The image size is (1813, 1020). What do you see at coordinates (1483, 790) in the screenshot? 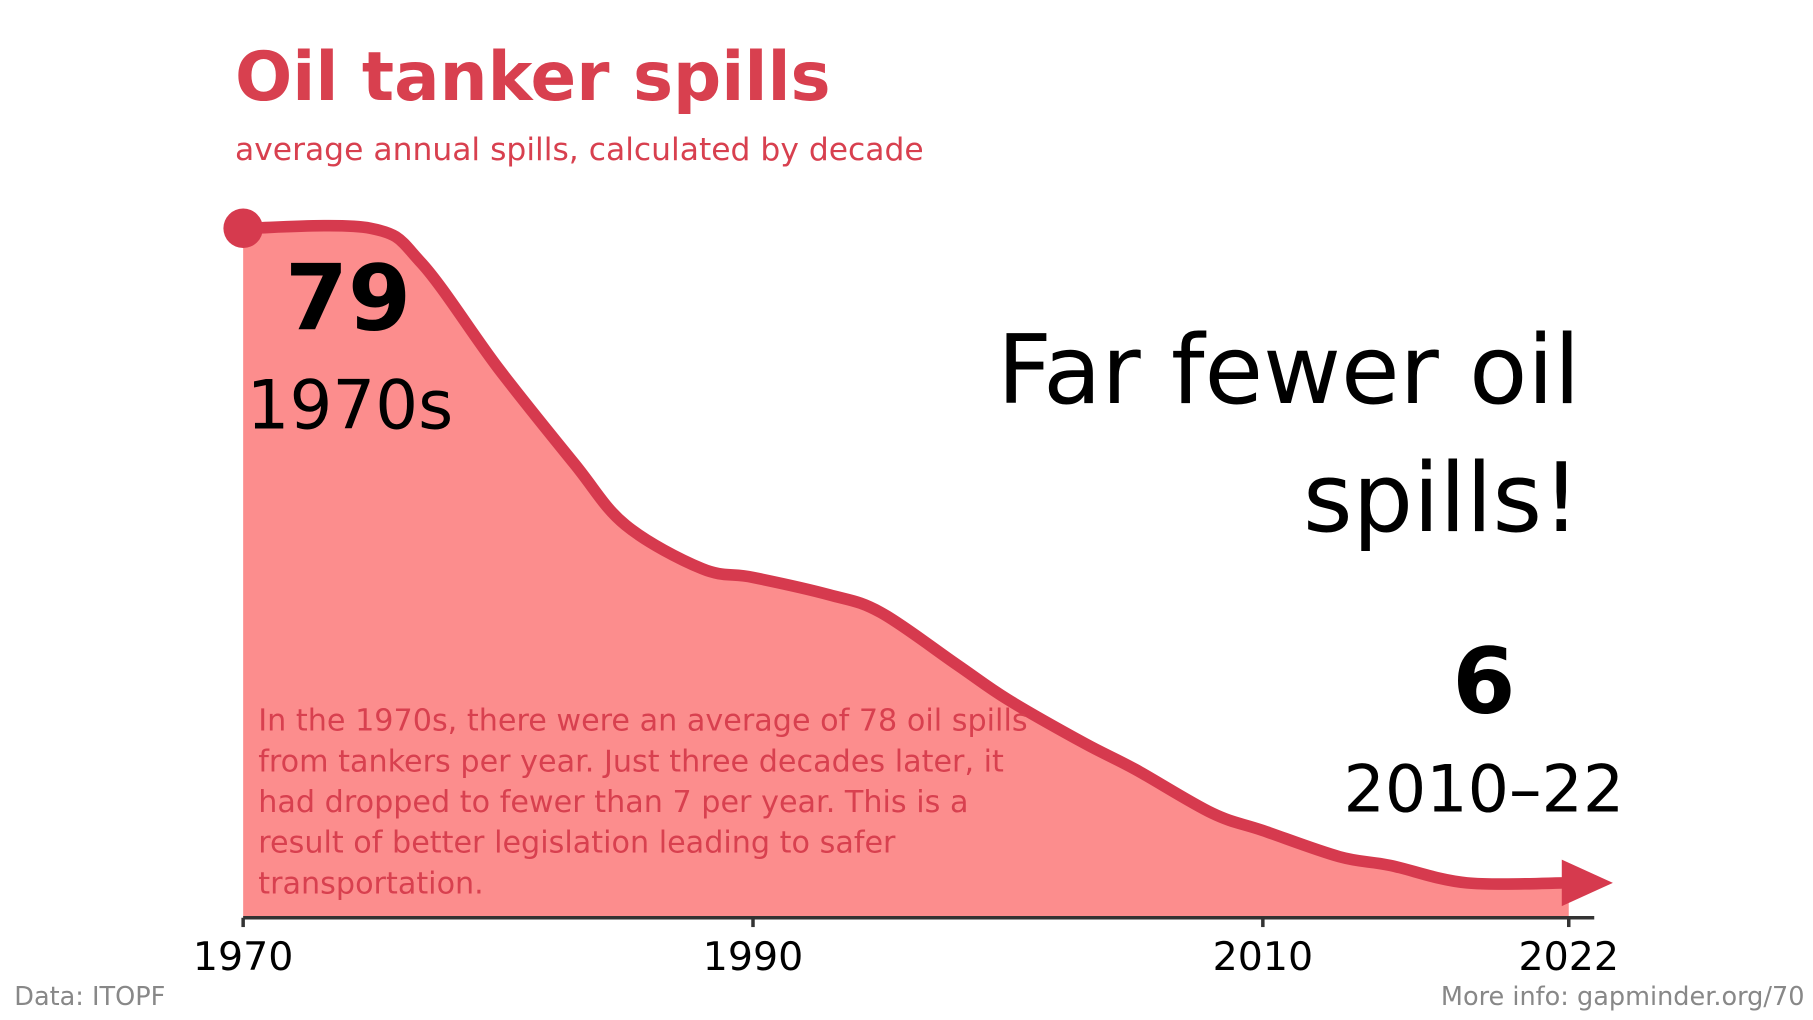
I see `annotation-end-label: 2010–22` at bounding box center [1483, 790].